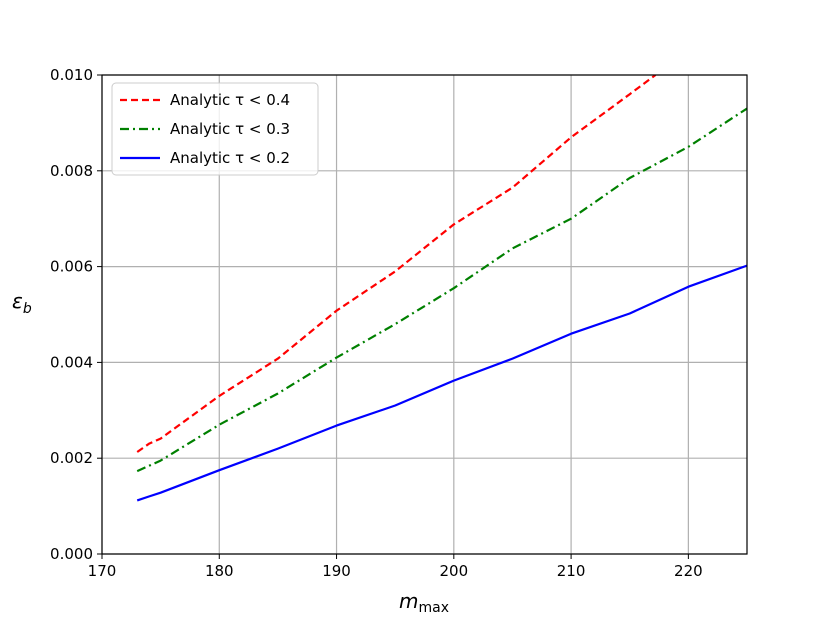 This screenshot has height=623, width=830. Describe the element at coordinates (688, 571) in the screenshot. I see `x-tick-label: 220` at that location.